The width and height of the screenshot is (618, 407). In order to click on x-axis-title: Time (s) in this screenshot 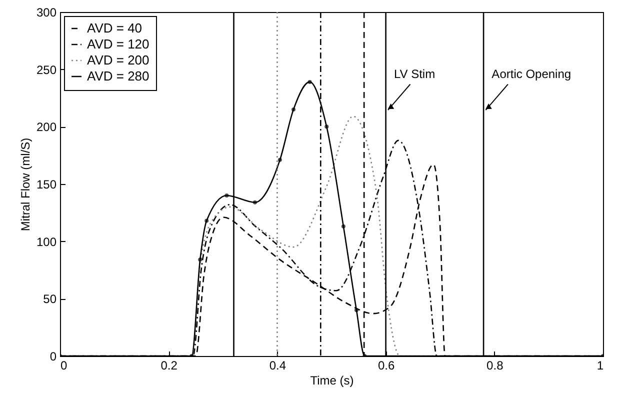, I will do `click(332, 381)`.